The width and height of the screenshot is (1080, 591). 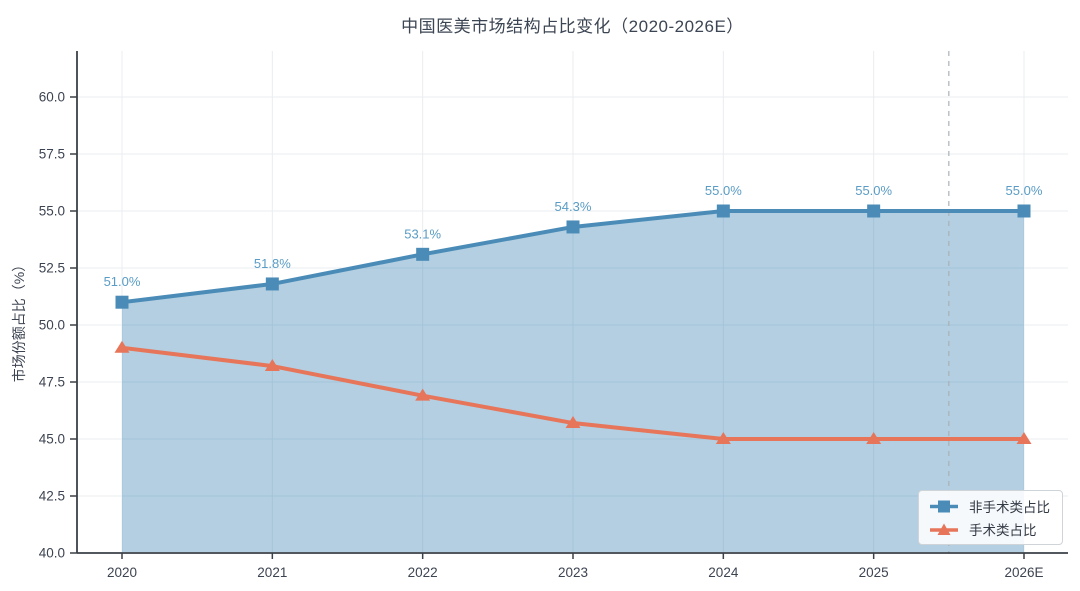 I want to click on legend-item-surgical: 手术类占比, so click(x=989, y=529).